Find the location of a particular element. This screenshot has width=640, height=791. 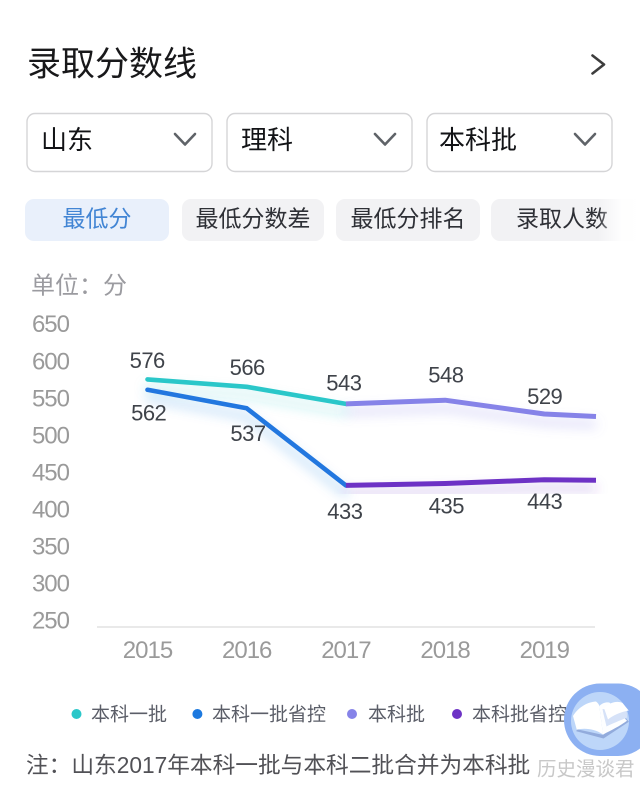

svg-text: 576 is located at coordinates (147, 360).